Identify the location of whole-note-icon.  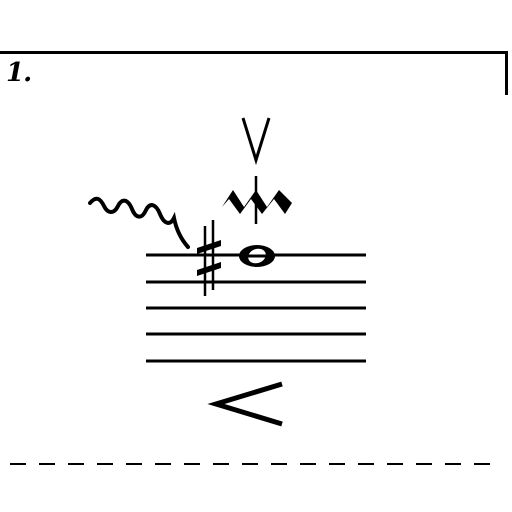
(257, 256).